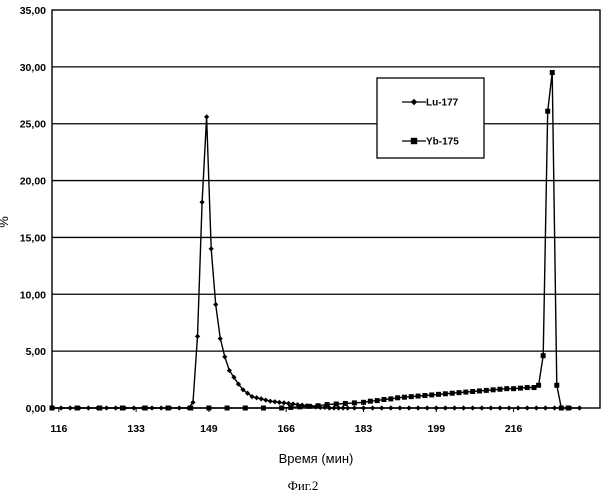  Describe the element at coordinates (33, 210) in the screenshot. I see `y-axis: 0,005,0010,0015,0020,0025,0030,0035,00` at that location.